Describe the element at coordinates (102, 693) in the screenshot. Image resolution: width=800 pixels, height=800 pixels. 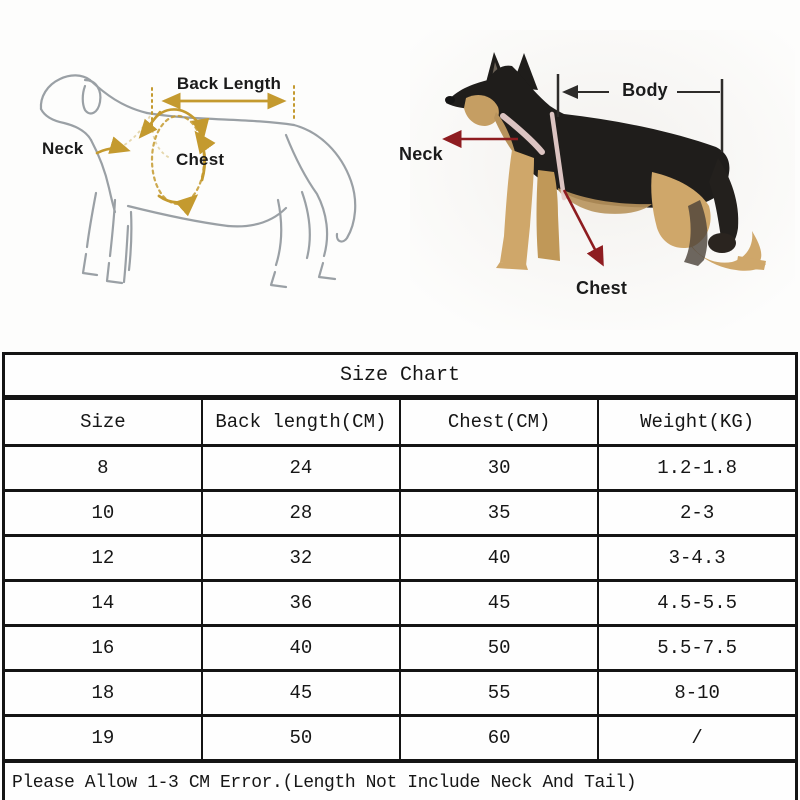
I see `size-cell: 18` at that location.